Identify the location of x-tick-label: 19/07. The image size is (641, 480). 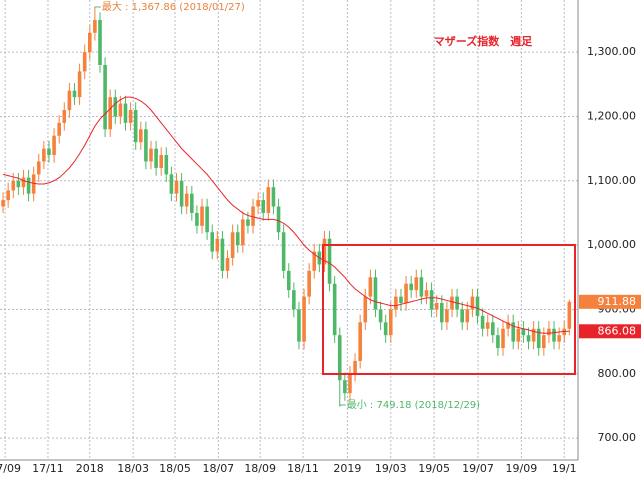
(478, 468).